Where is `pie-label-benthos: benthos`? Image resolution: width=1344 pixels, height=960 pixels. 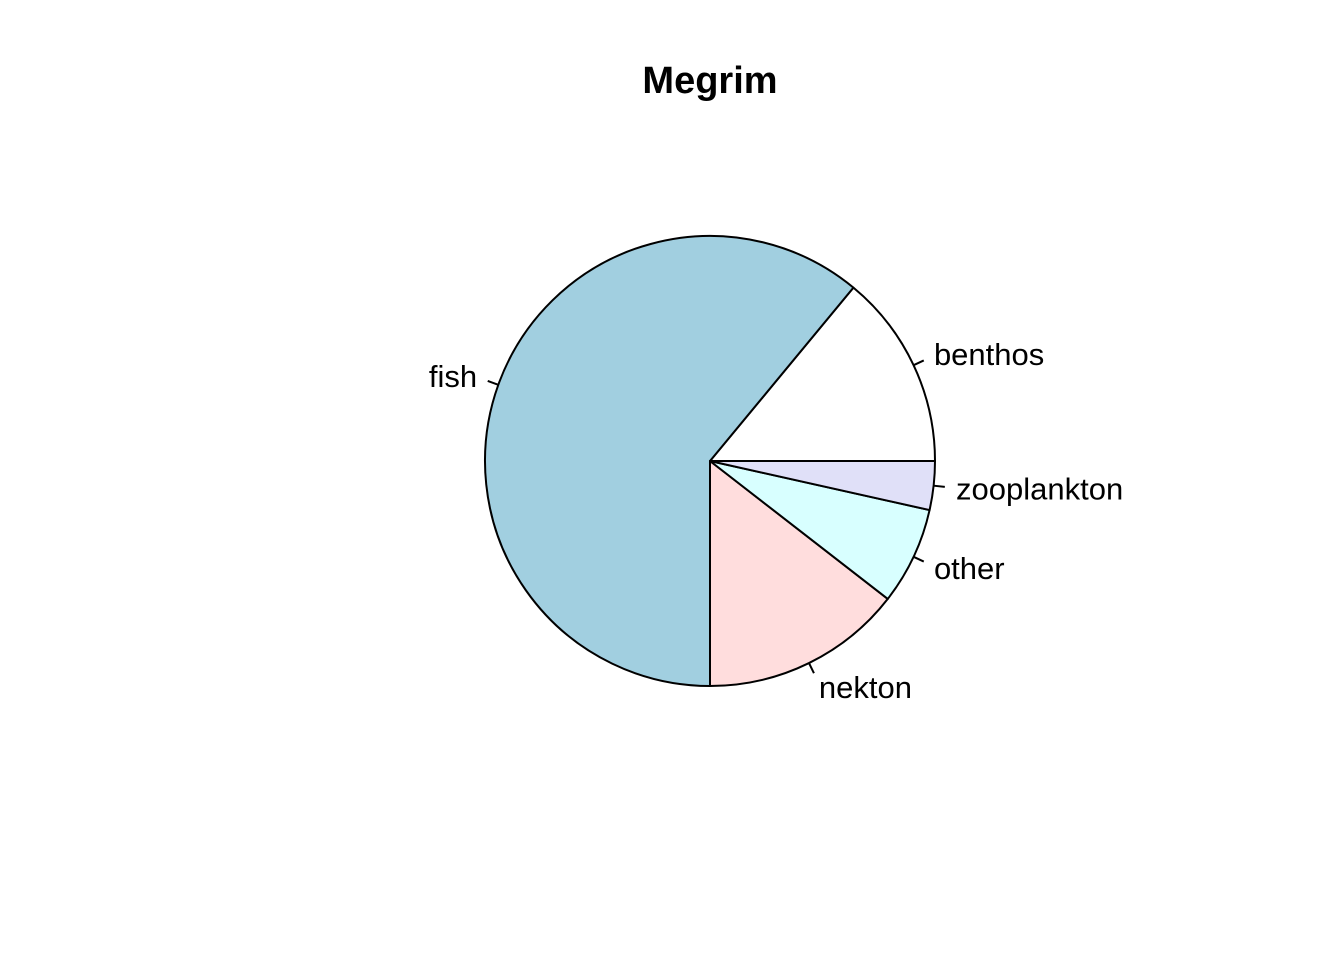 pie-label-benthos: benthos is located at coordinates (989, 354).